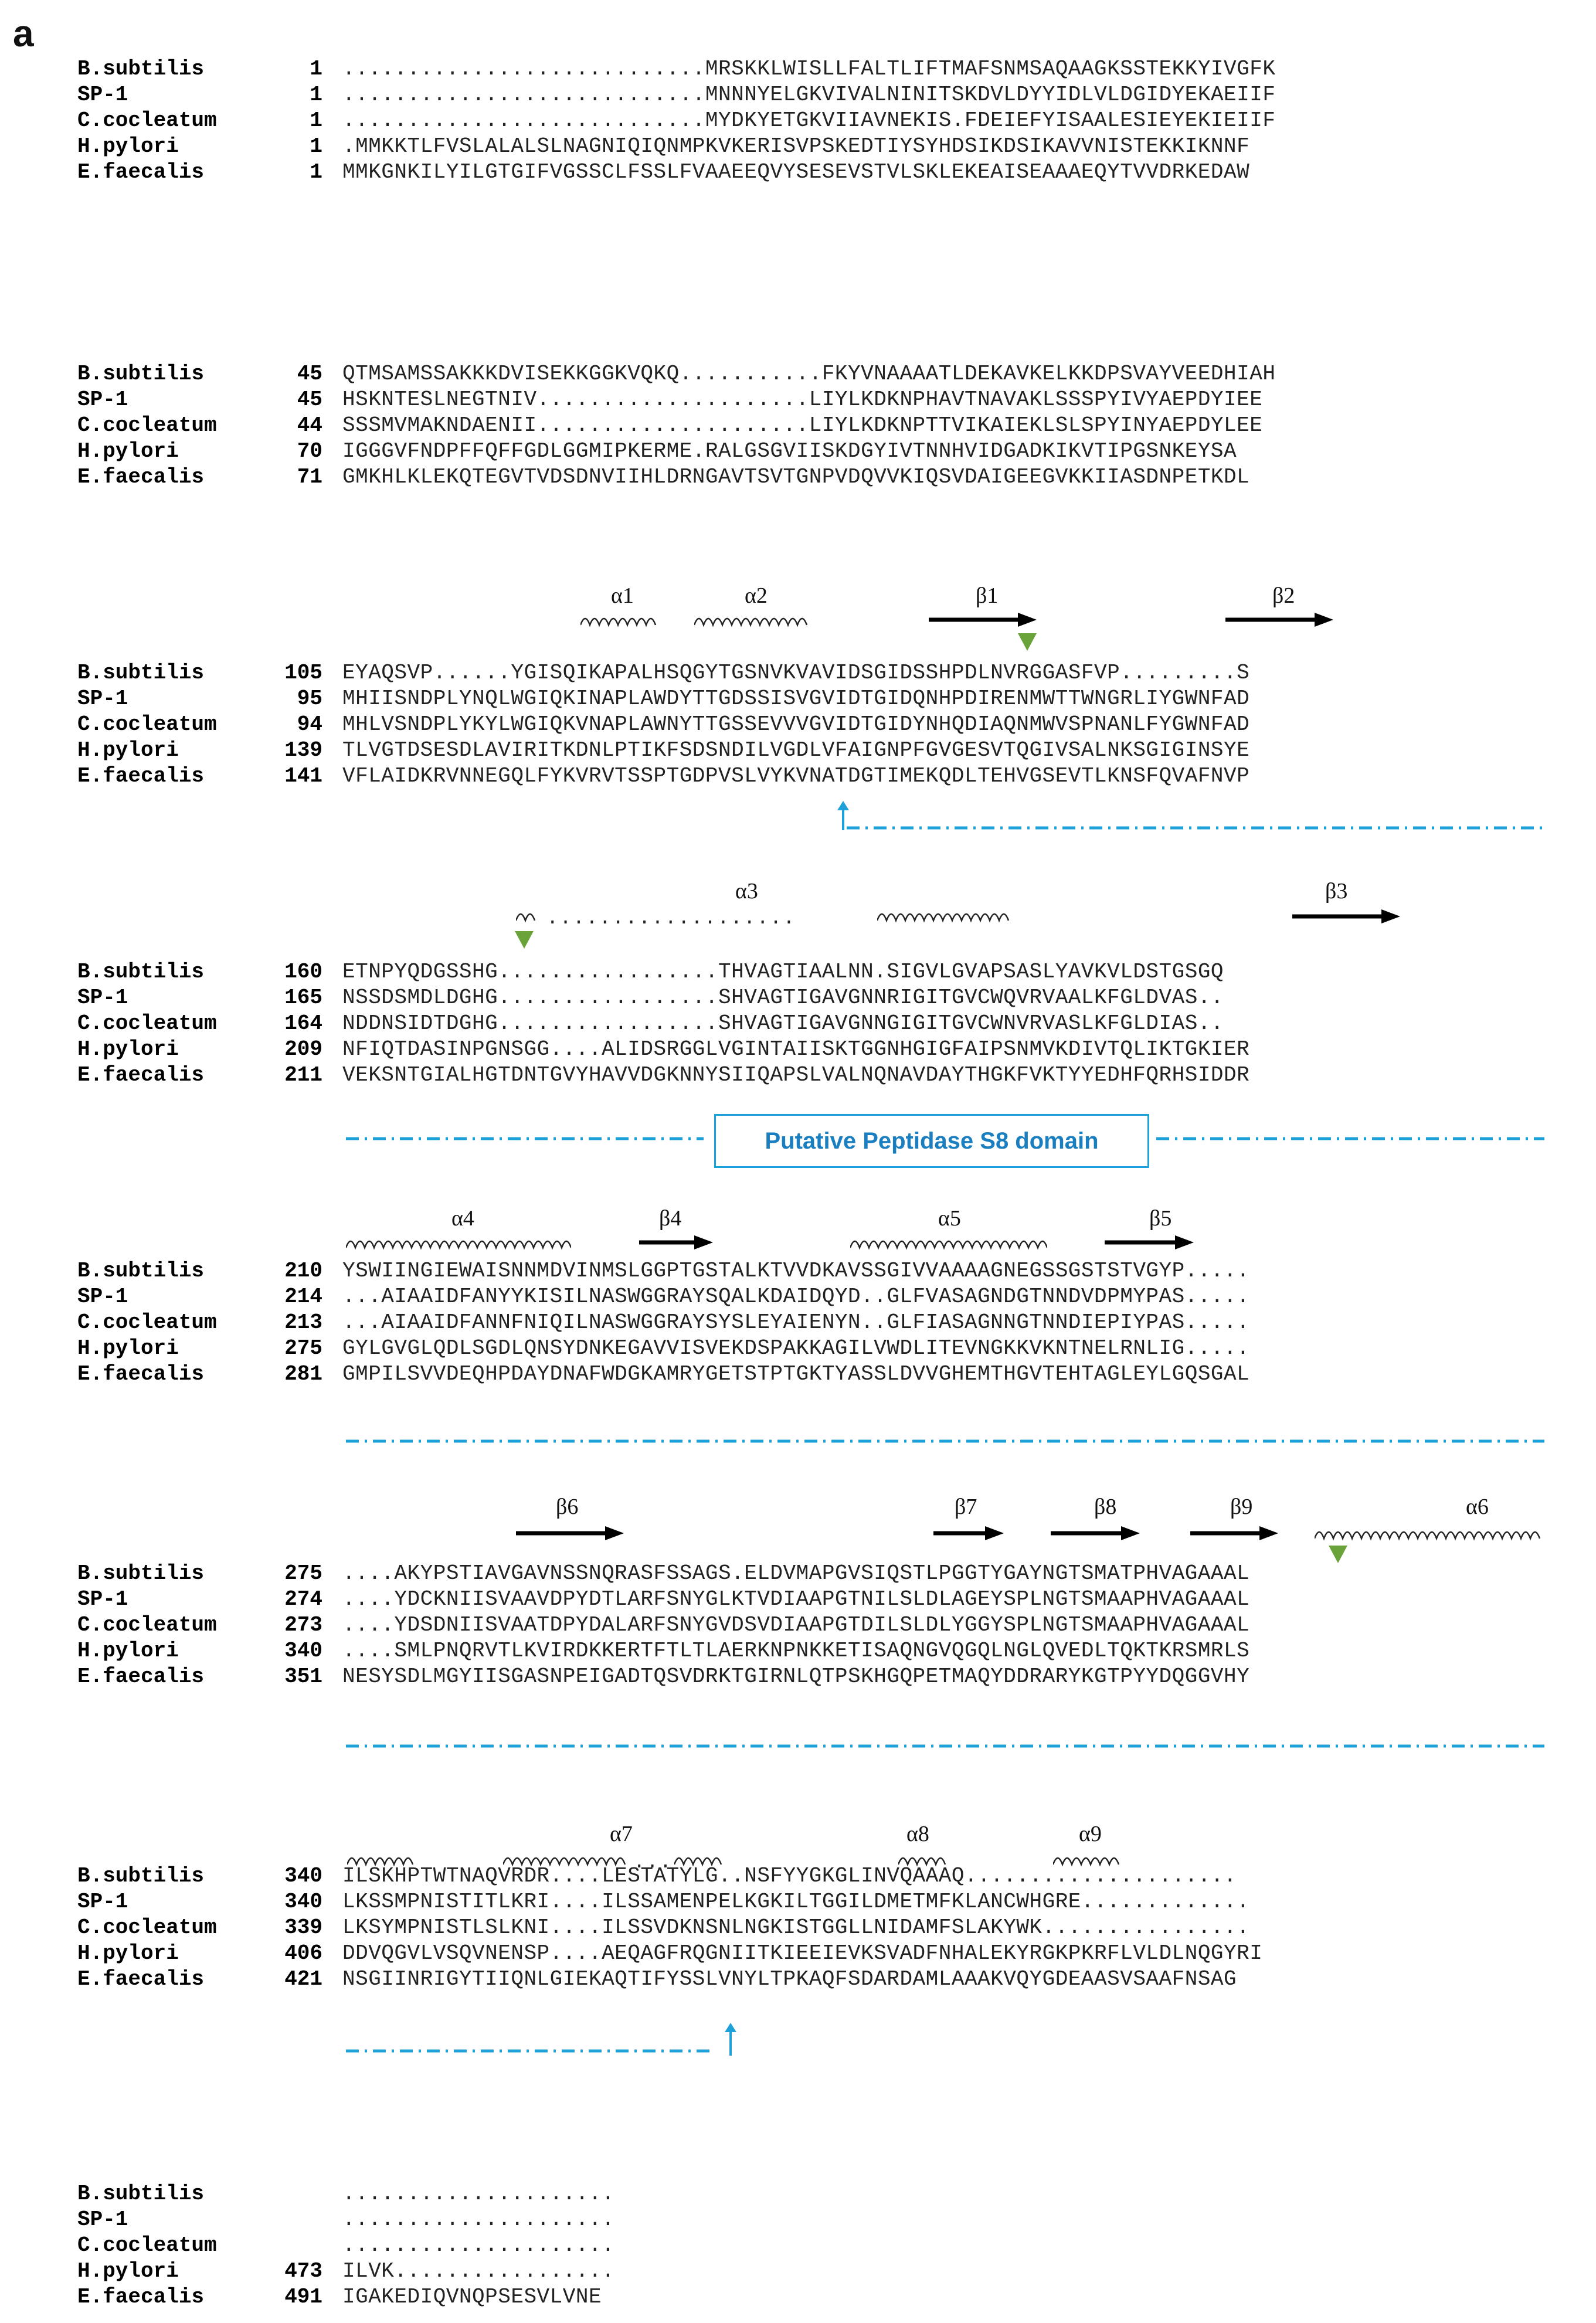 This screenshot has width=1596, height=2323. What do you see at coordinates (526, 918) in the screenshot?
I see `helix-alpha3-start` at bounding box center [526, 918].